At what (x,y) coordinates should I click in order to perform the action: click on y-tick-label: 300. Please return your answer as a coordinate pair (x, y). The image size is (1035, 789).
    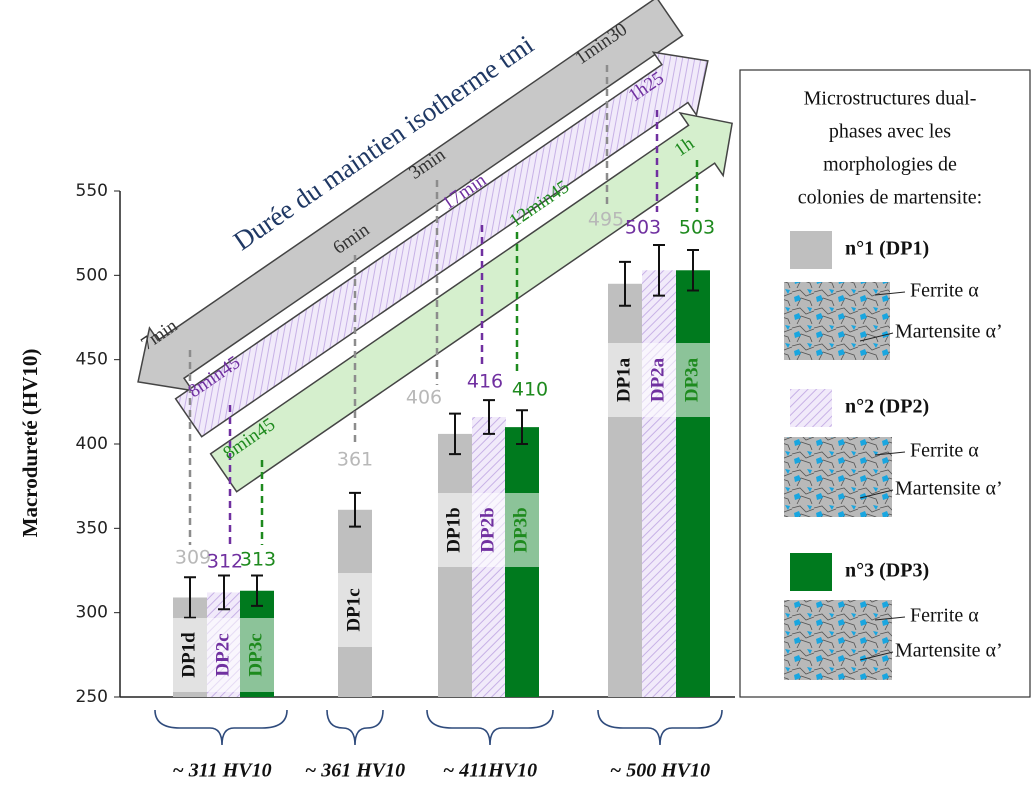
    Looking at the image, I should click on (92, 613).